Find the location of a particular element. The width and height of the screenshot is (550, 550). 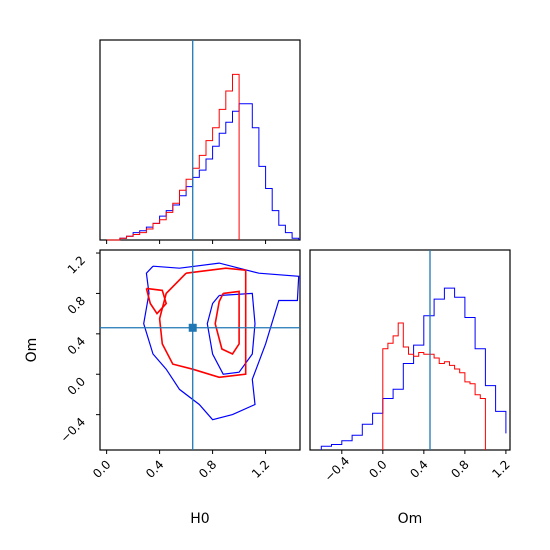

xlabel-om: Om is located at coordinates (410, 519).